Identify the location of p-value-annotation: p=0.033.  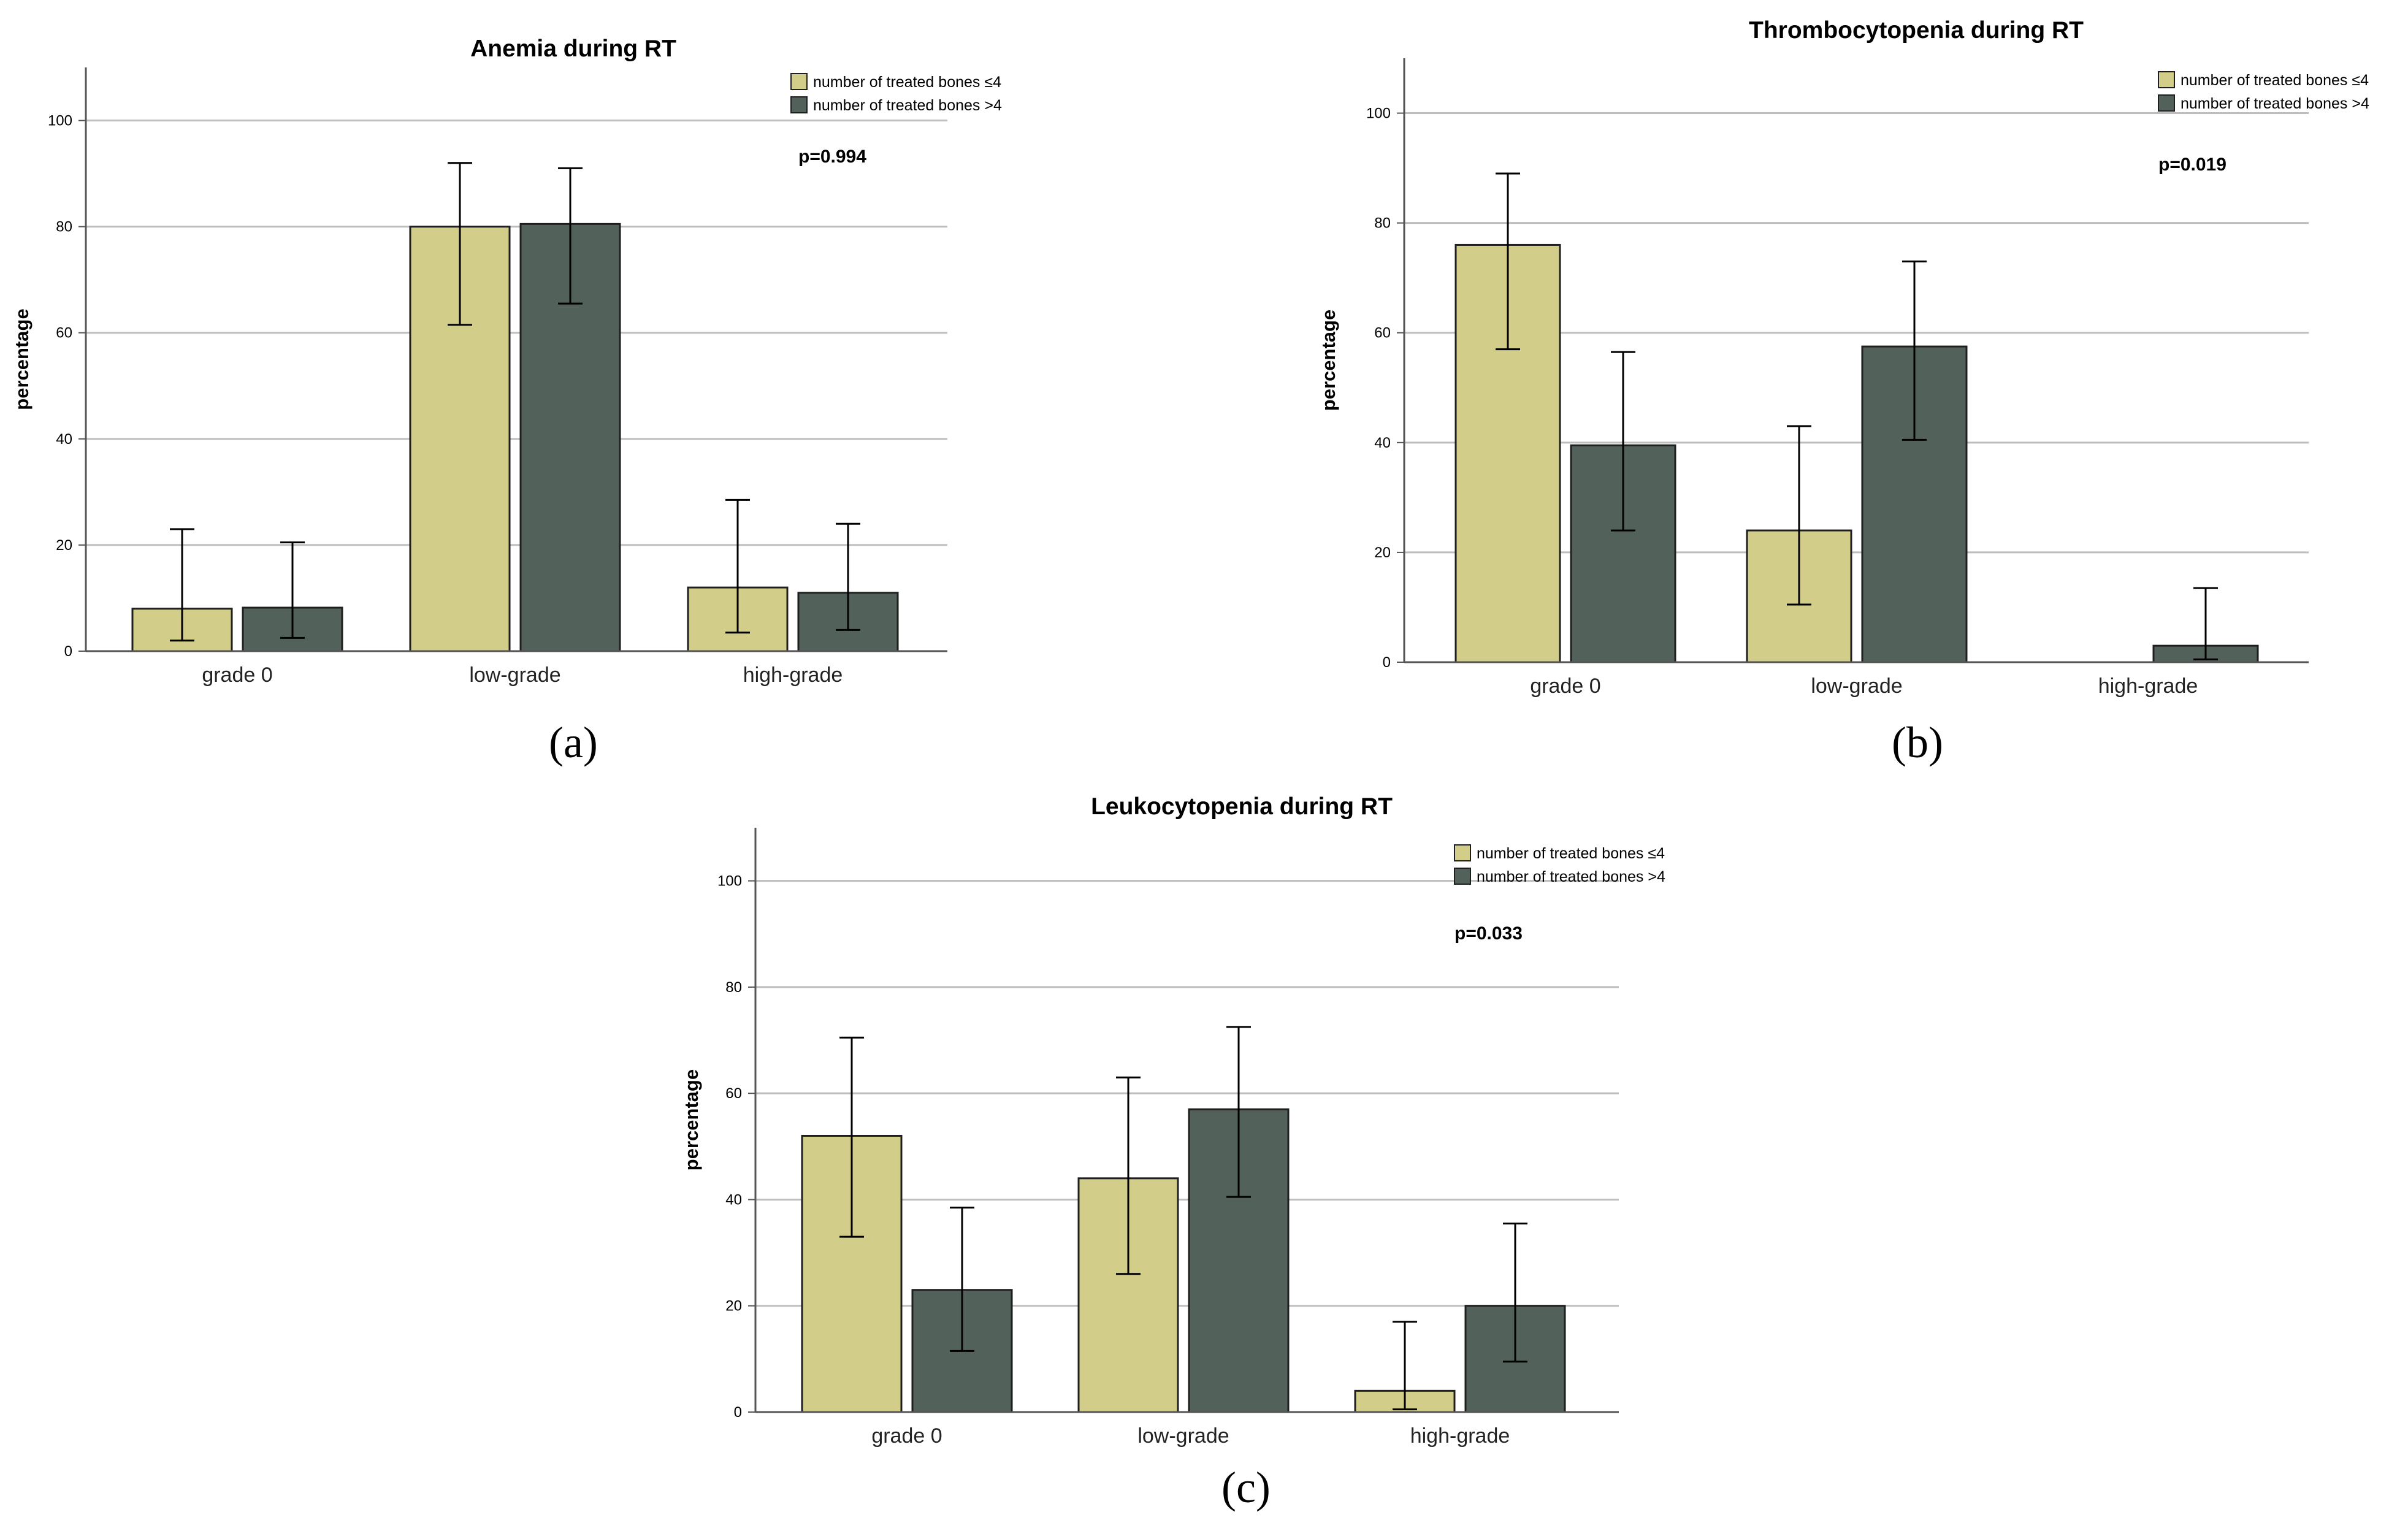
(1488, 934).